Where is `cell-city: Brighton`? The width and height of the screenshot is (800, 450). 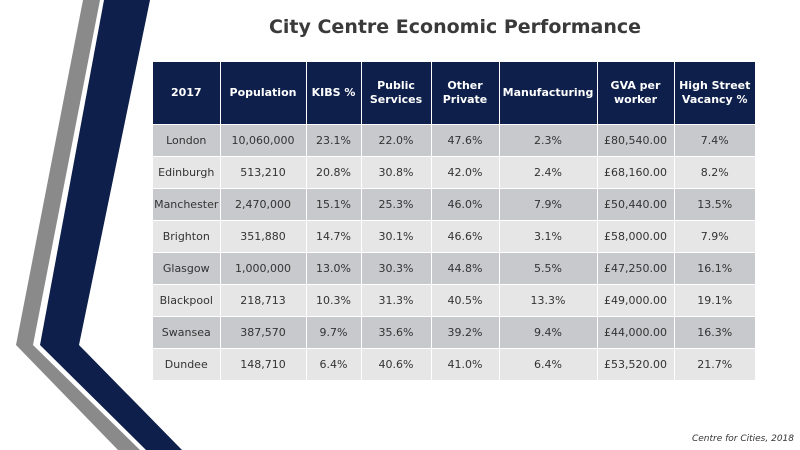
cell-city: Brighton is located at coordinates (187, 236).